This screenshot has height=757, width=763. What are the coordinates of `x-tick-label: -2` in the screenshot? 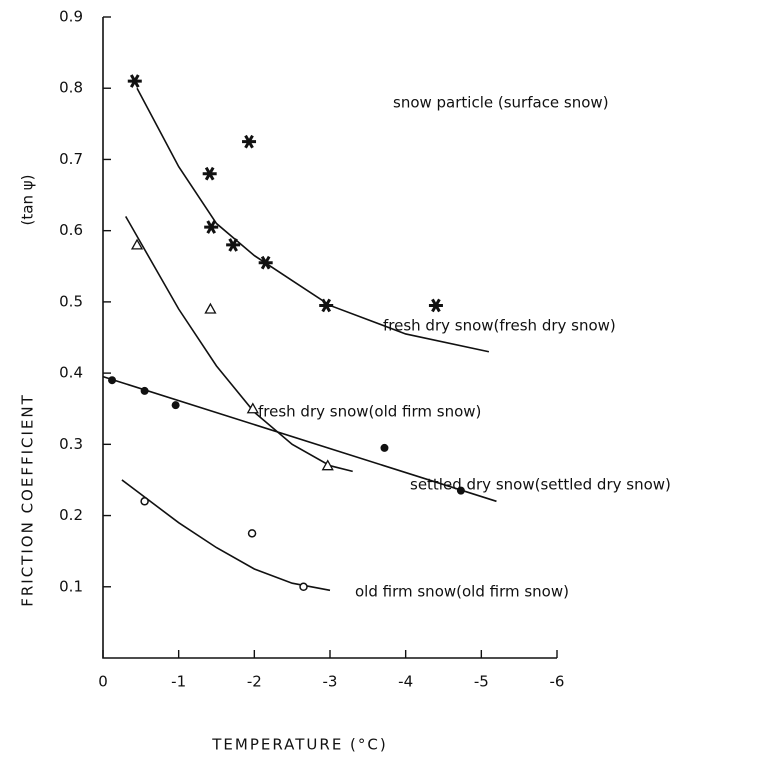 It's located at (254, 682).